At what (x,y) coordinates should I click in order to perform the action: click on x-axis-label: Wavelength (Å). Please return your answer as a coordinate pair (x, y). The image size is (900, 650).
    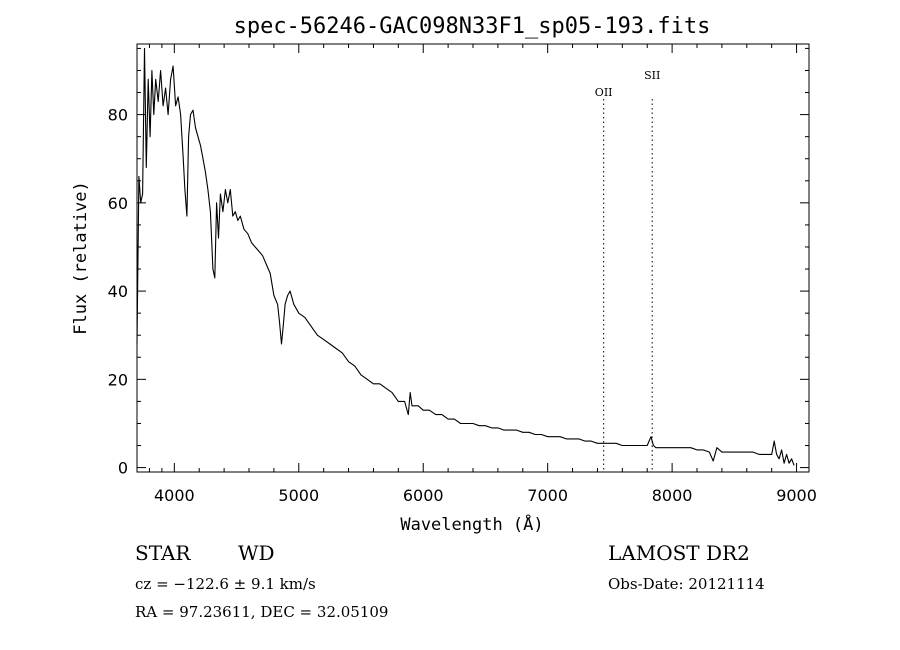
    Looking at the image, I should click on (471, 524).